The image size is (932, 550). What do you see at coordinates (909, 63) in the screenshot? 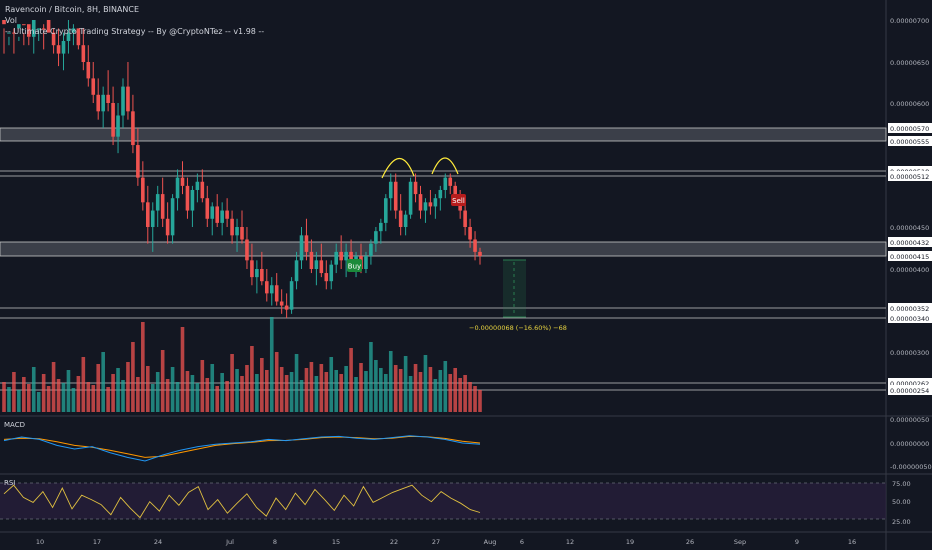
I see `price-tick: 0.00000650` at bounding box center [909, 63].